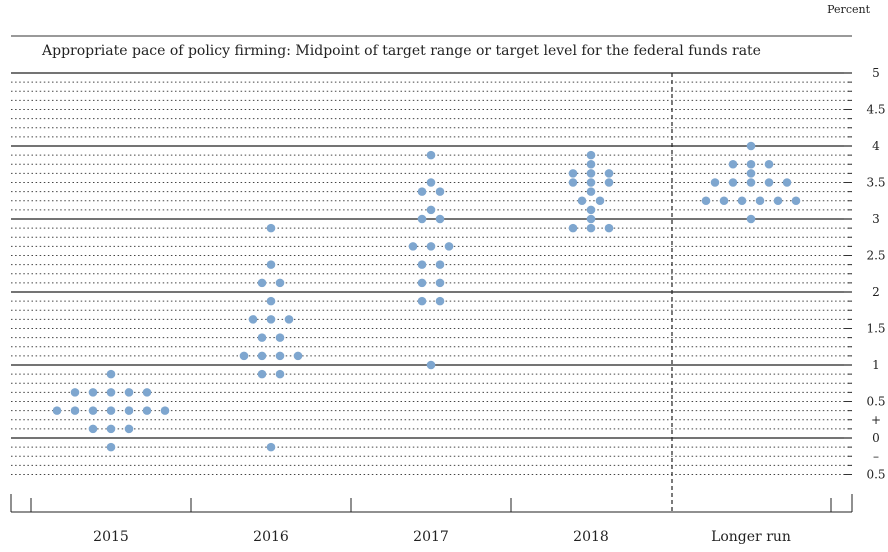  What do you see at coordinates (876, 365) in the screenshot?
I see `y-tick-label: 1` at bounding box center [876, 365].